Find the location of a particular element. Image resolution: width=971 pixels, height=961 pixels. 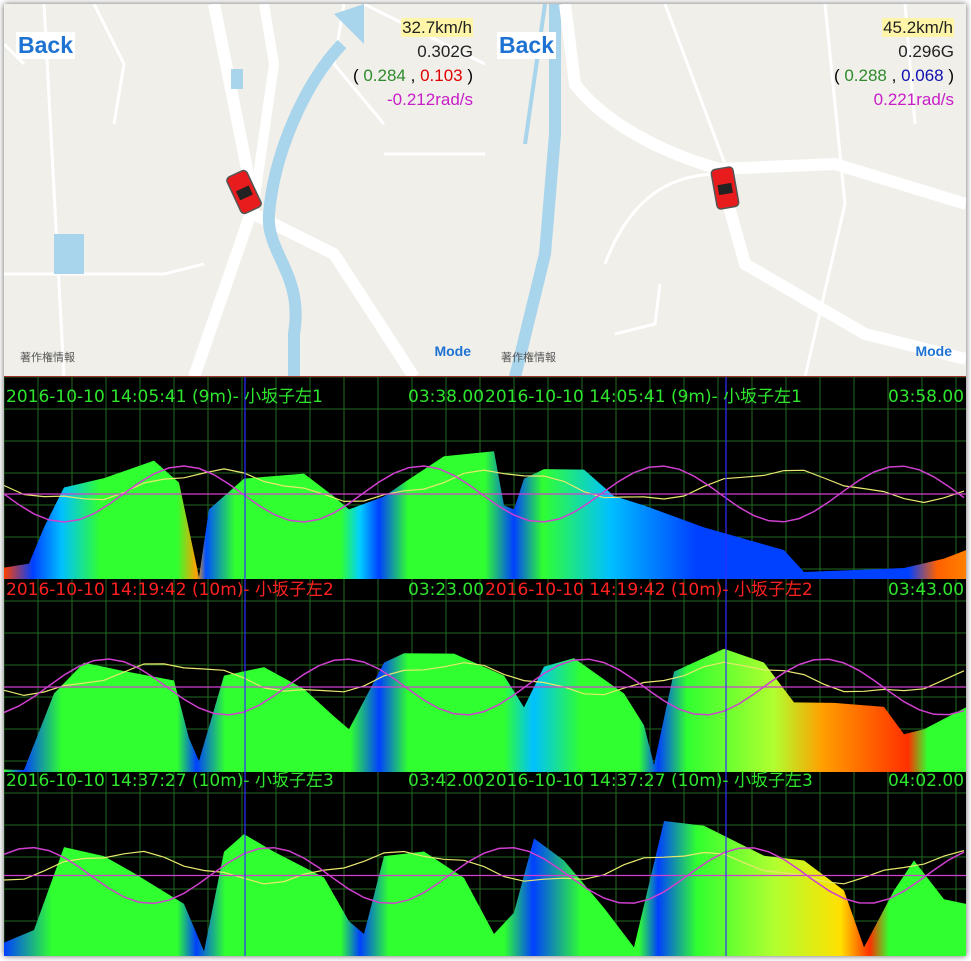

g-force-total: 0.296G is located at coordinates (926, 51).